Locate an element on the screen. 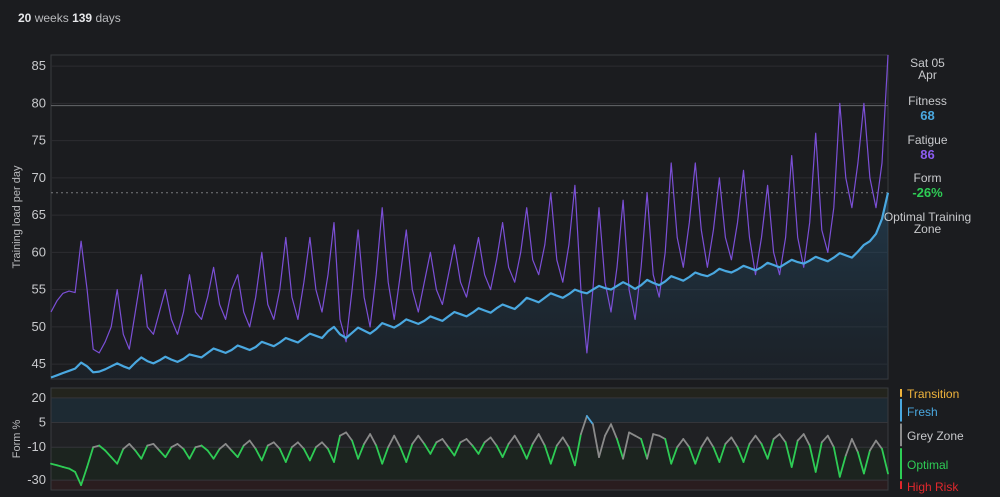  form-ytick-label--10: -10 is located at coordinates (36, 446).